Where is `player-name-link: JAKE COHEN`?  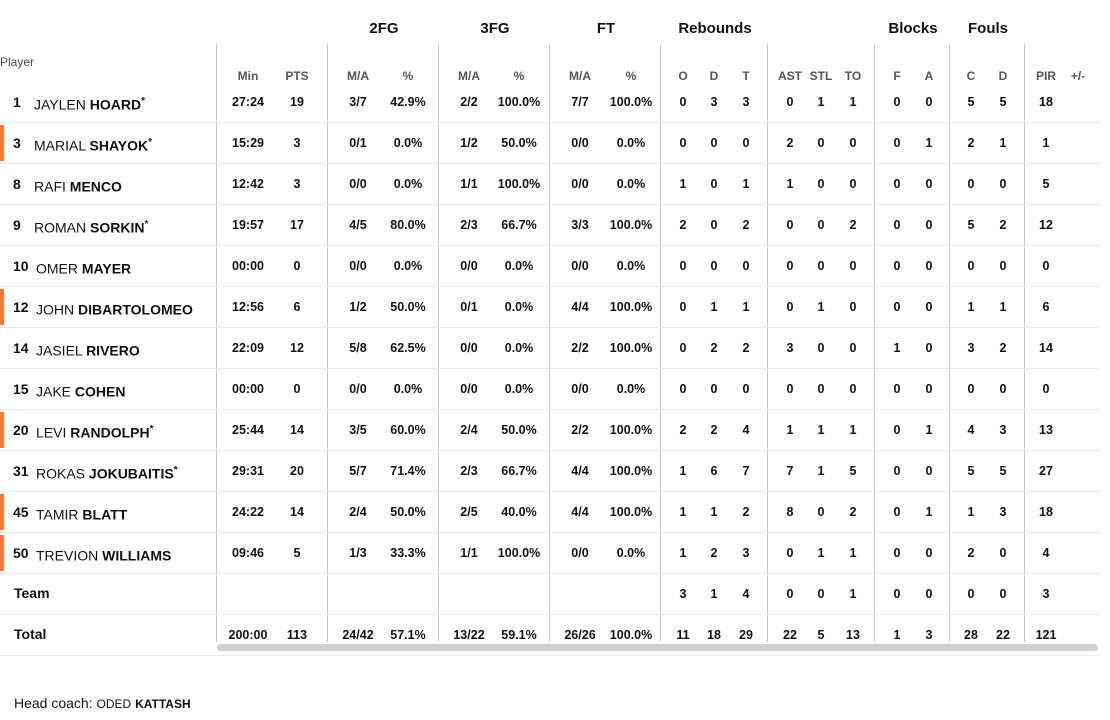 player-name-link: JAKE COHEN is located at coordinates (80, 390).